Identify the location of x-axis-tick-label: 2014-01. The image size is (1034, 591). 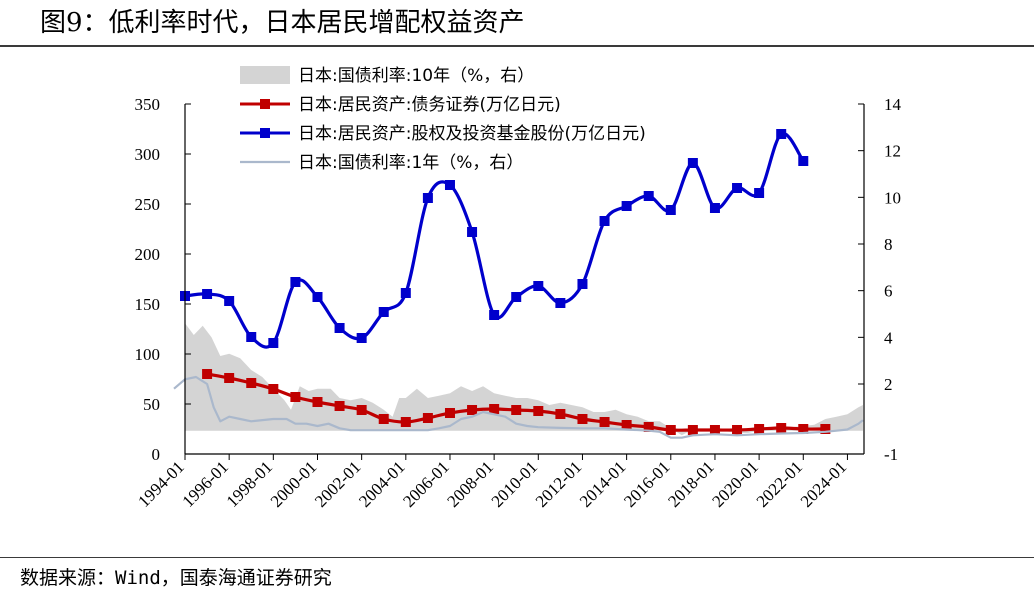
(603, 484).